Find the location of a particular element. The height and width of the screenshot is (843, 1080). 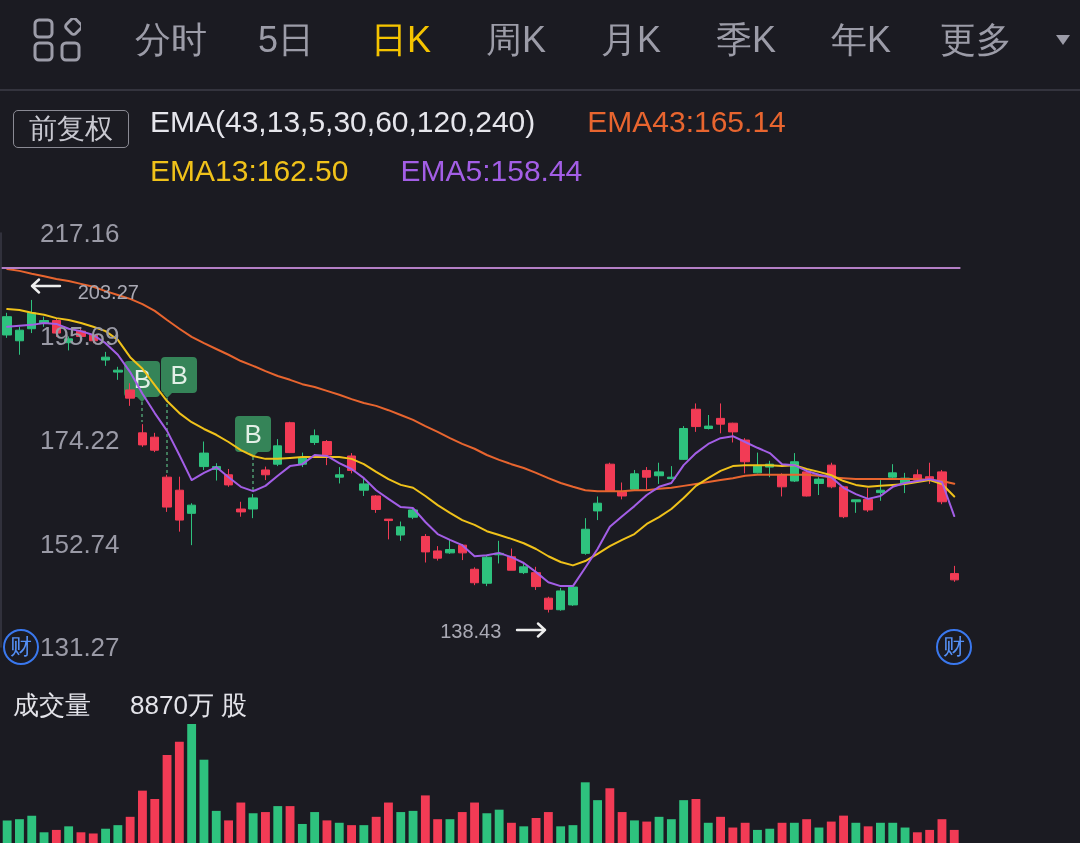

button: 前复权 is located at coordinates (71, 129).